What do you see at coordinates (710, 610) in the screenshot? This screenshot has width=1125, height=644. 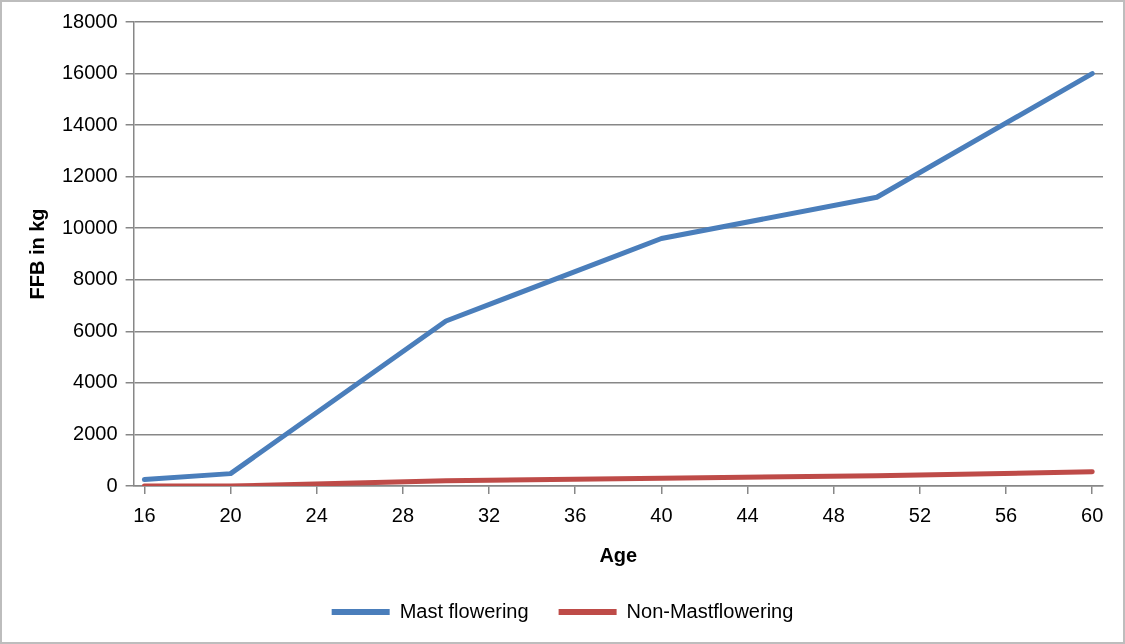 I see `legend-label: Non-Mastflowering` at bounding box center [710, 610].